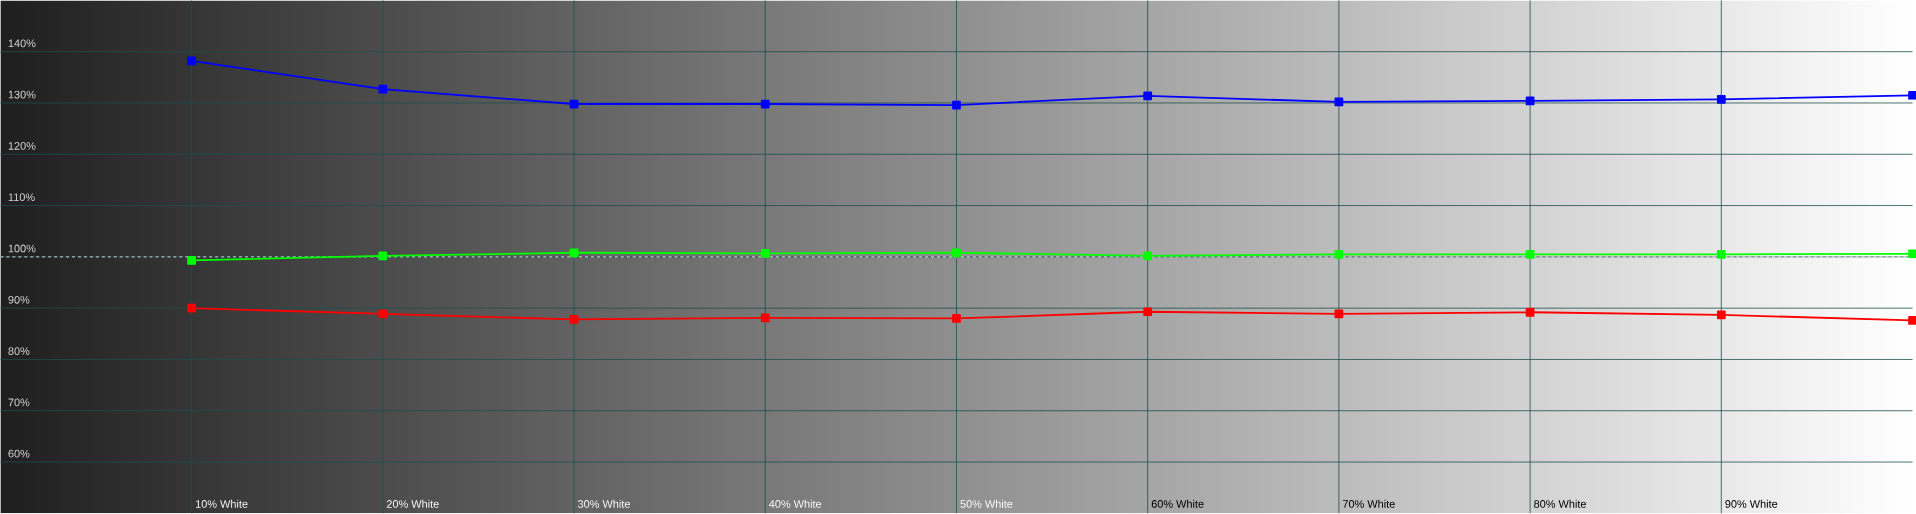 The height and width of the screenshot is (514, 1916). Describe the element at coordinates (221, 503) in the screenshot. I see `x-tick-label: 10% White` at that location.